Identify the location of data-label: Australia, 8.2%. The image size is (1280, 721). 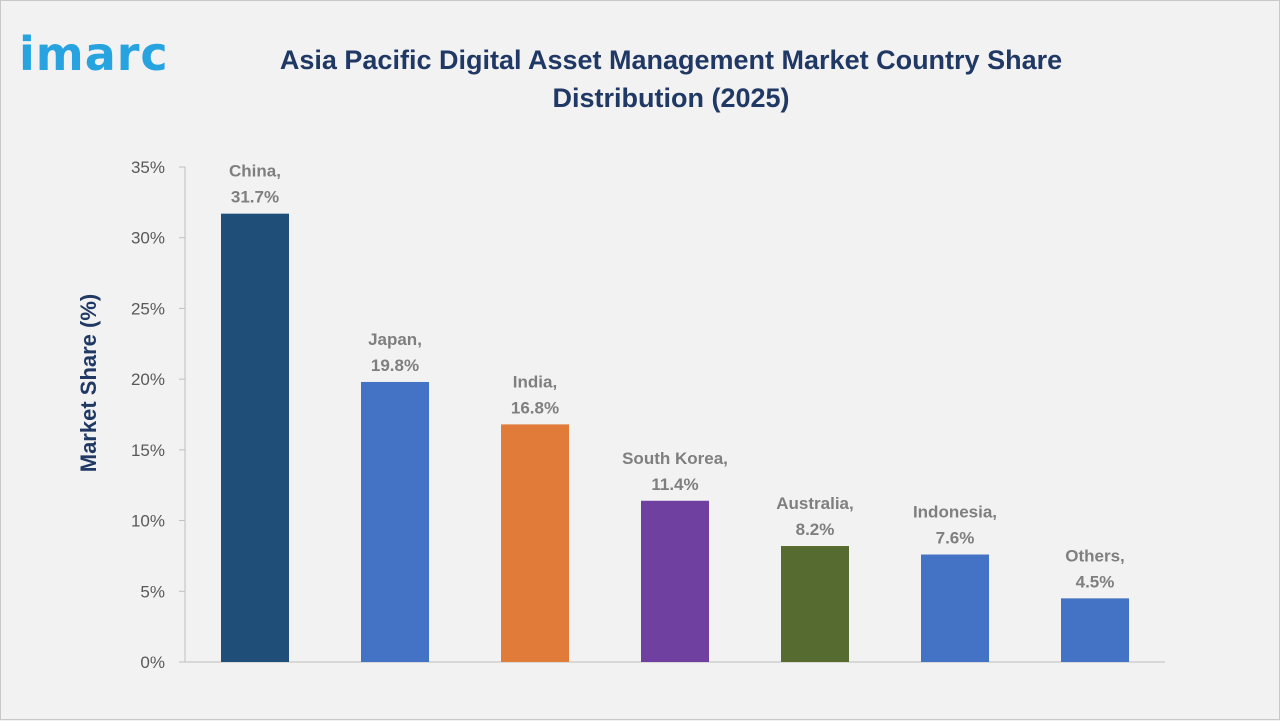
(814, 516).